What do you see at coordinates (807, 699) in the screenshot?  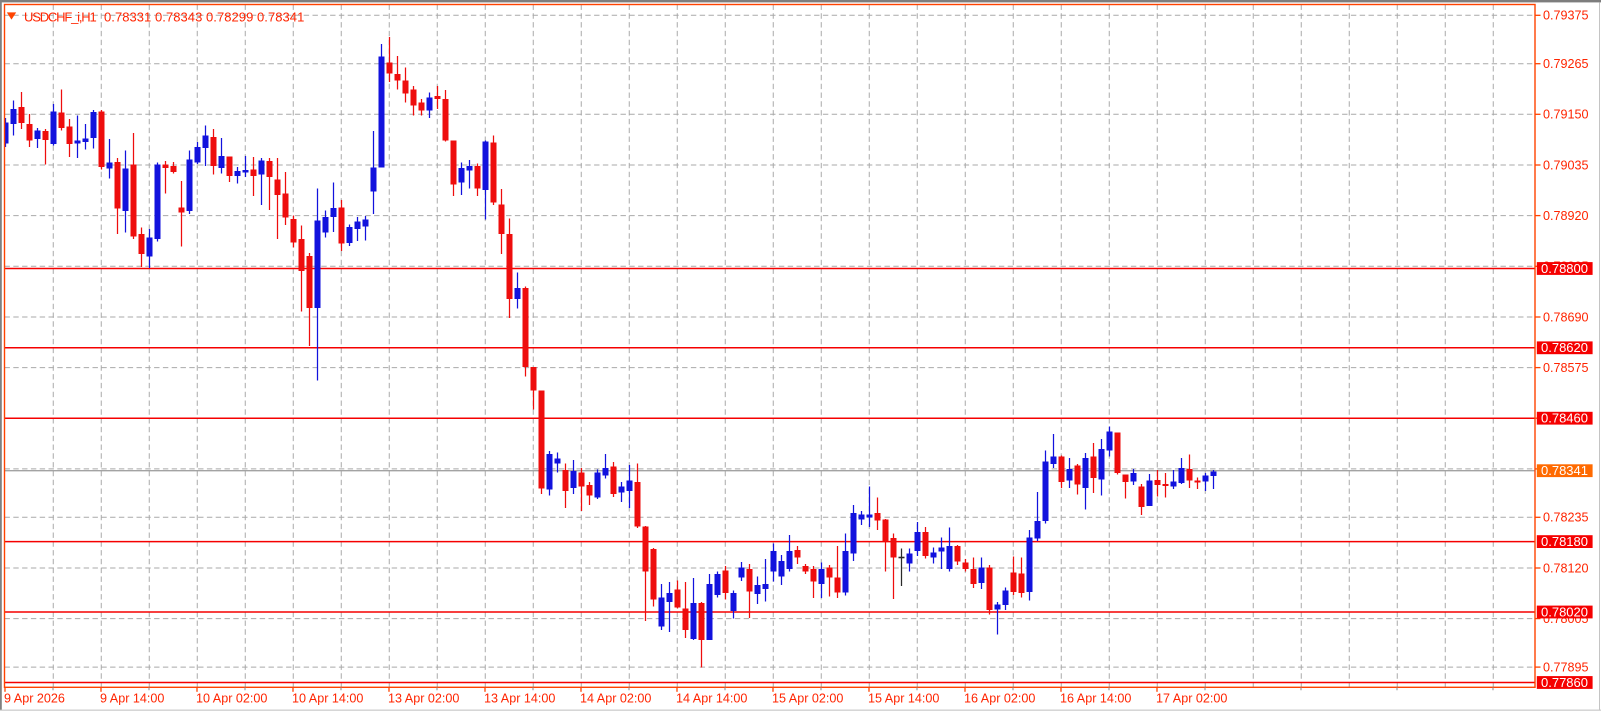 I see `svg-text: 15 Apr 02:00` at bounding box center [807, 699].